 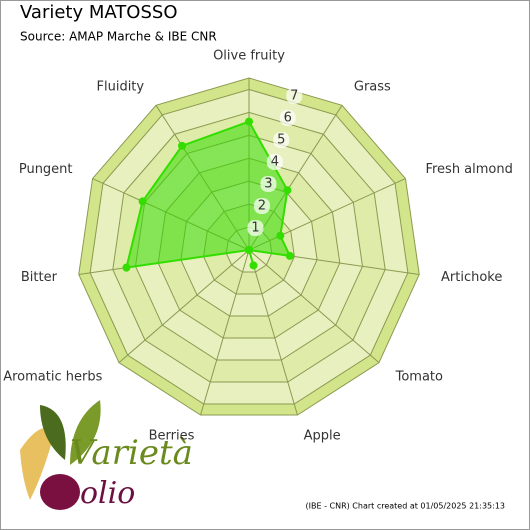 I want to click on y-tick-label: 6, so click(x=288, y=117).